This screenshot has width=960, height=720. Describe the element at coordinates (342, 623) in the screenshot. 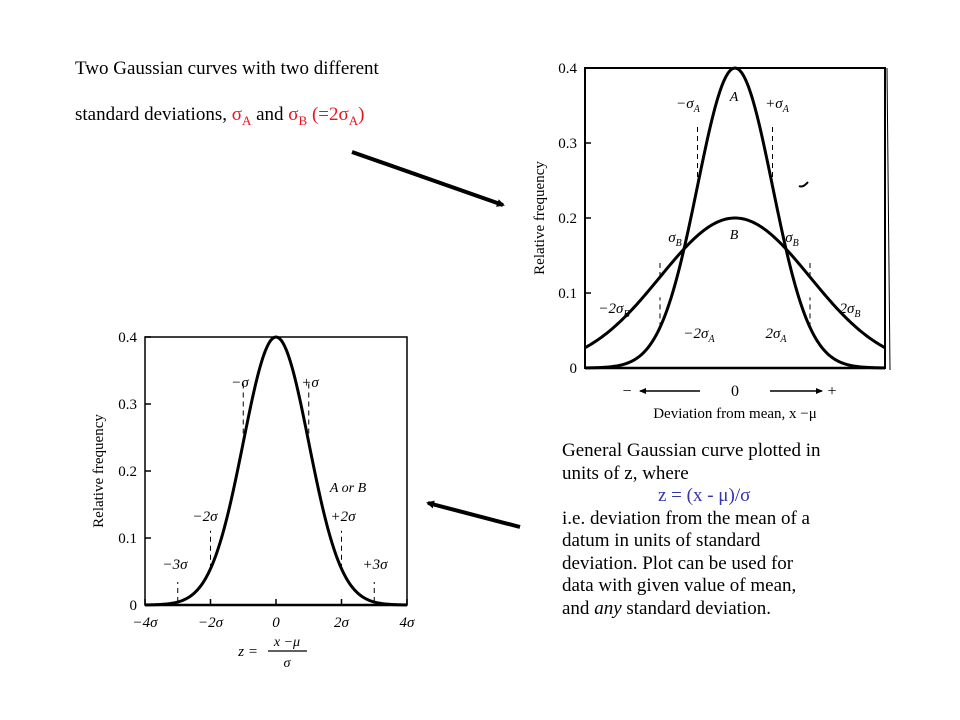

I see `x-tick-label: 2σ` at that location.